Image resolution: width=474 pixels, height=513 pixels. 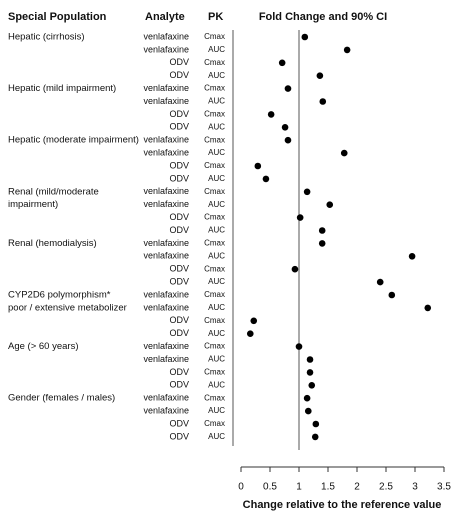 What do you see at coordinates (52, 243) in the screenshot?
I see `group-label: Renal (hemodialysis)` at bounding box center [52, 243].